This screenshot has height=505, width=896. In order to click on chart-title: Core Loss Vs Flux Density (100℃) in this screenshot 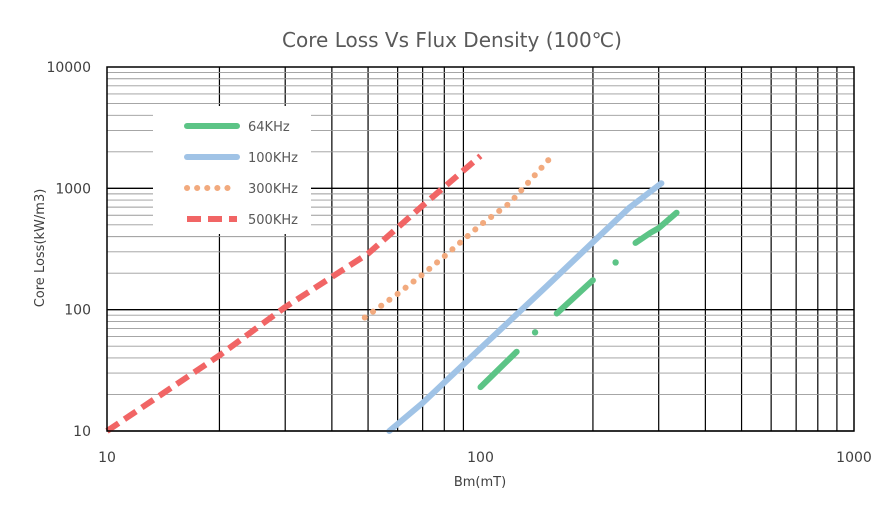, I will do `click(452, 40)`.